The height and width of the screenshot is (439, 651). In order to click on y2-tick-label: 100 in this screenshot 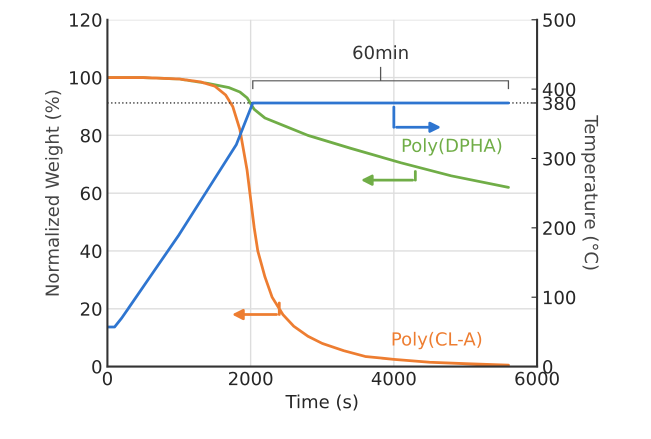, I will do `click(560, 297)`.